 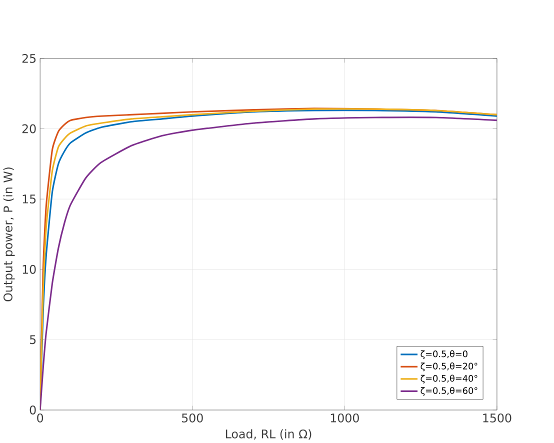 What do you see at coordinates (40, 417) in the screenshot?
I see `x-tick-label: 0` at bounding box center [40, 417].